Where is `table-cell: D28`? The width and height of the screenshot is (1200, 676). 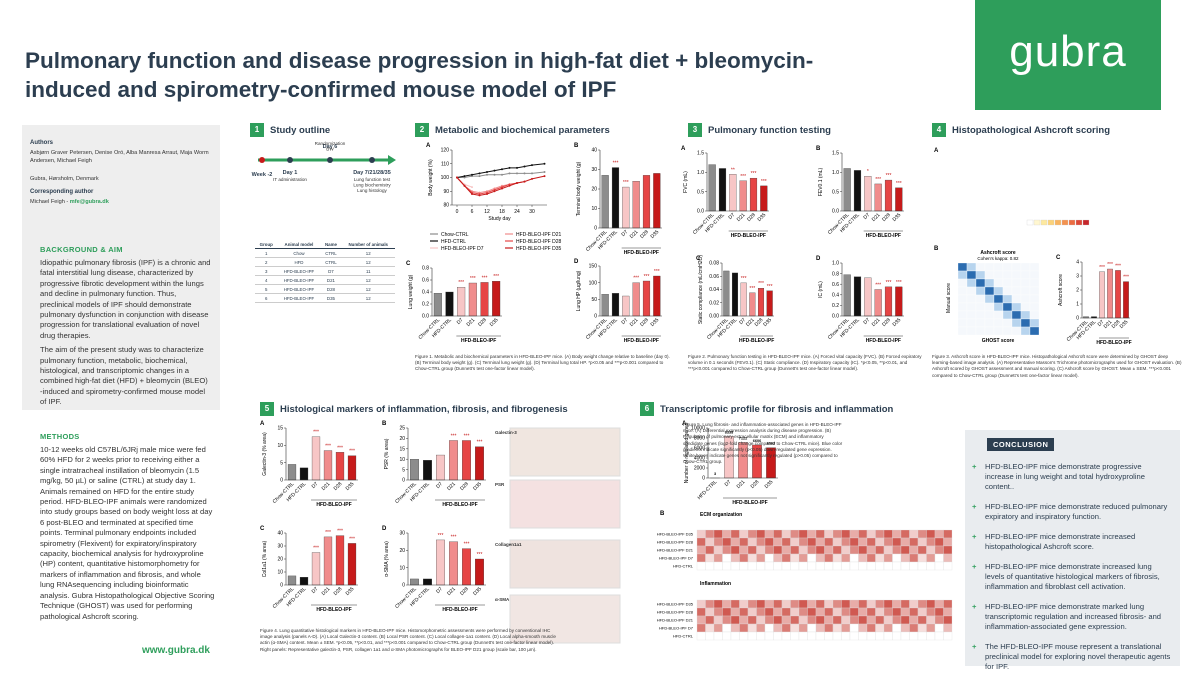 table-cell: D28 is located at coordinates (331, 289).